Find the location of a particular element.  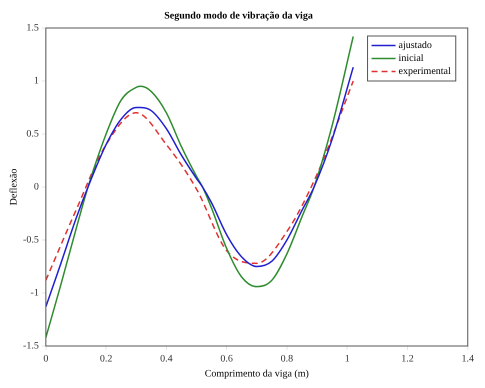

chart-title: Segundo modo de vibração da viga is located at coordinates (238, 16).